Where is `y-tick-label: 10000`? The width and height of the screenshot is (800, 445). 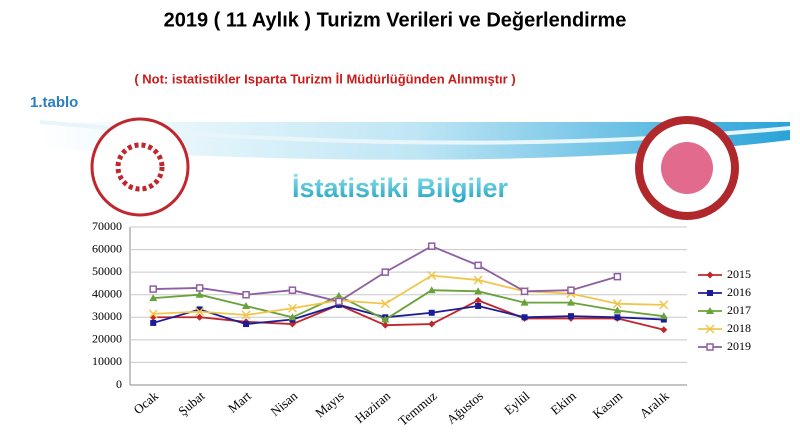
y-tick-label: 10000 is located at coordinates (107, 361).